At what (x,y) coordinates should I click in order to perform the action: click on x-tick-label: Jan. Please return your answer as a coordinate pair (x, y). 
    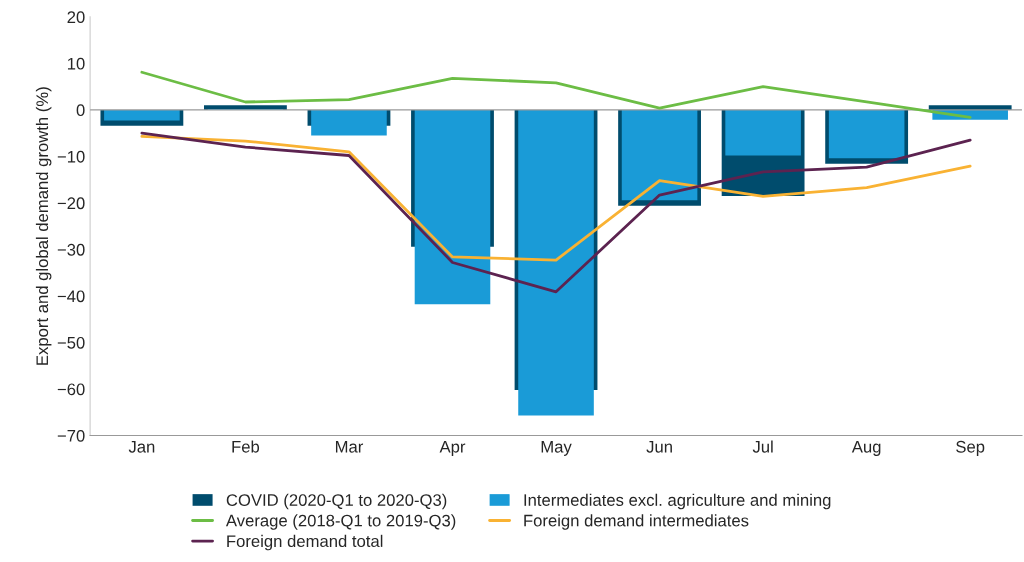
    Looking at the image, I should click on (141, 447).